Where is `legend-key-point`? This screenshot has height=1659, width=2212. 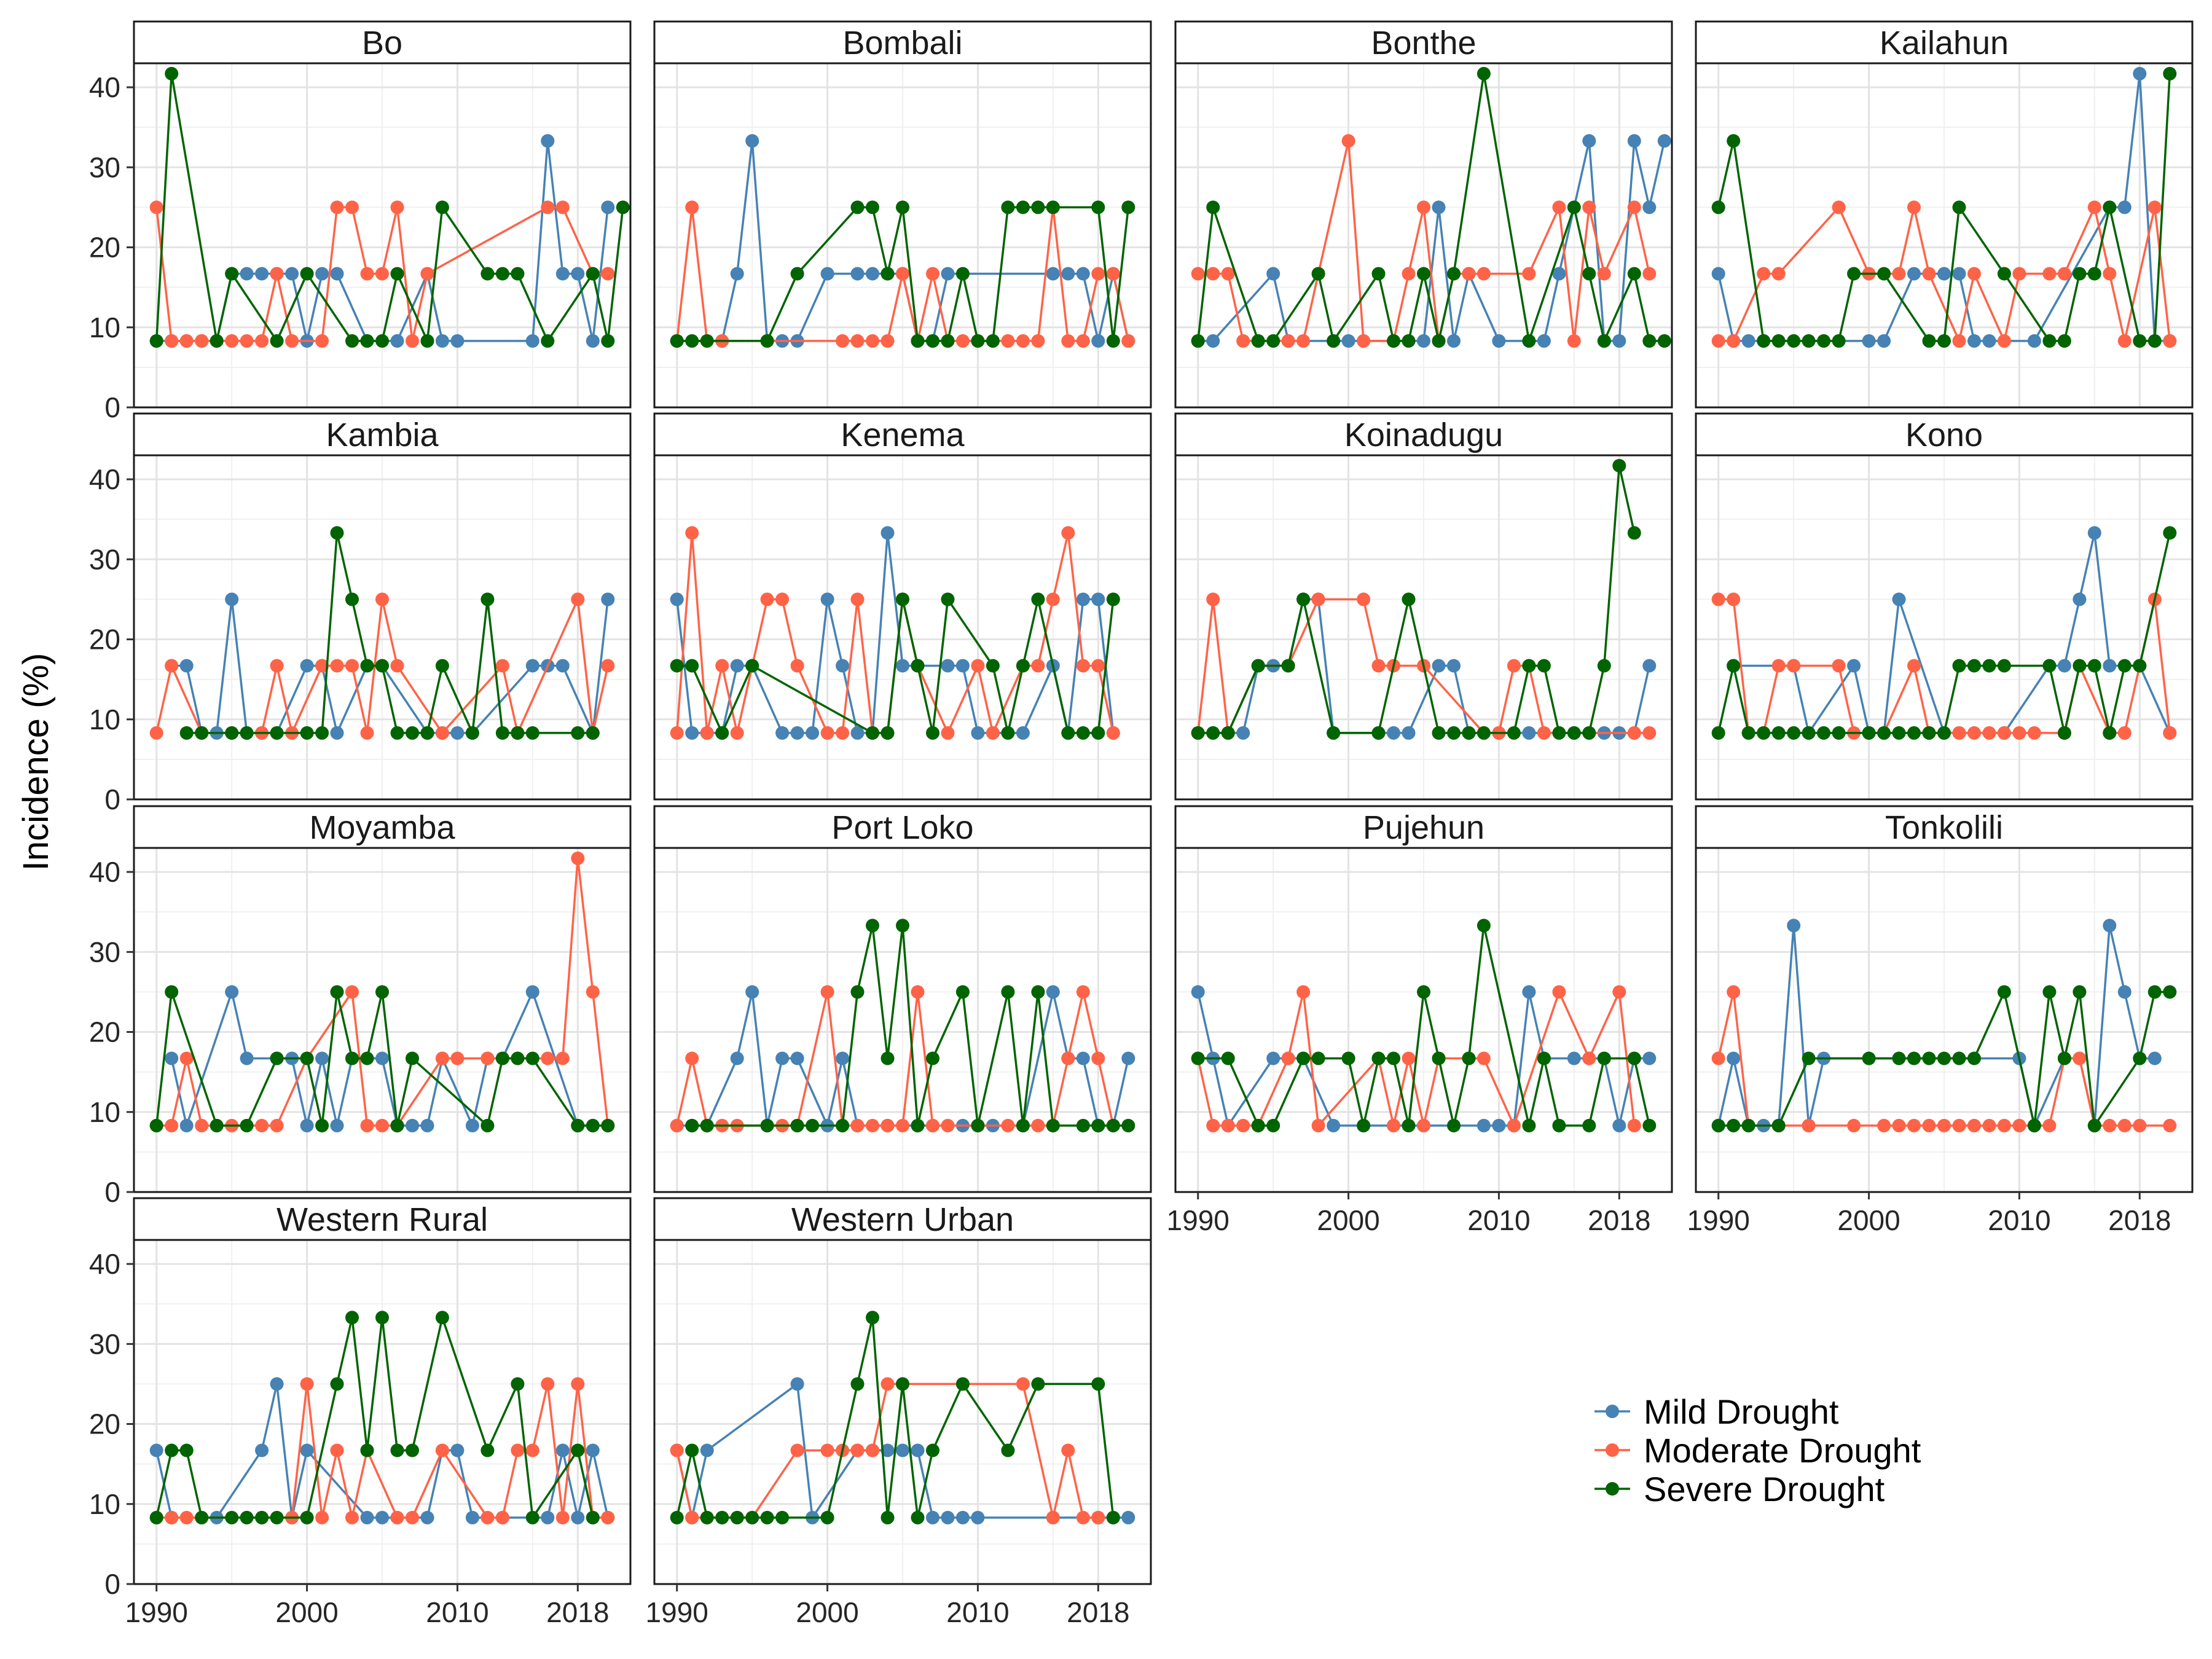
legend-key-point is located at coordinates (1612, 1411).